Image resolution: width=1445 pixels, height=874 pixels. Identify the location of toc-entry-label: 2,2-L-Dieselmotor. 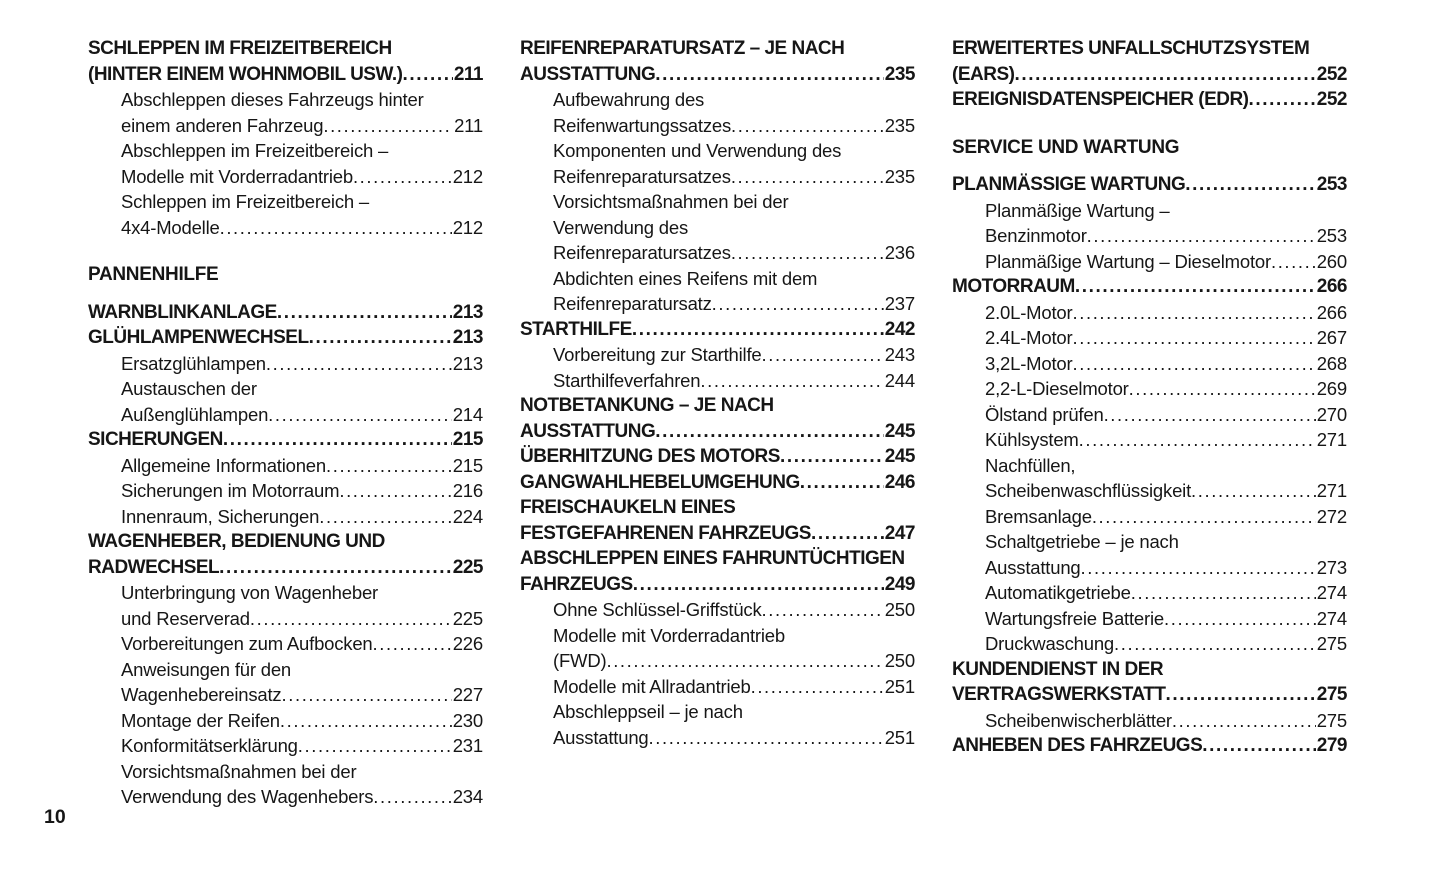
(1057, 388).